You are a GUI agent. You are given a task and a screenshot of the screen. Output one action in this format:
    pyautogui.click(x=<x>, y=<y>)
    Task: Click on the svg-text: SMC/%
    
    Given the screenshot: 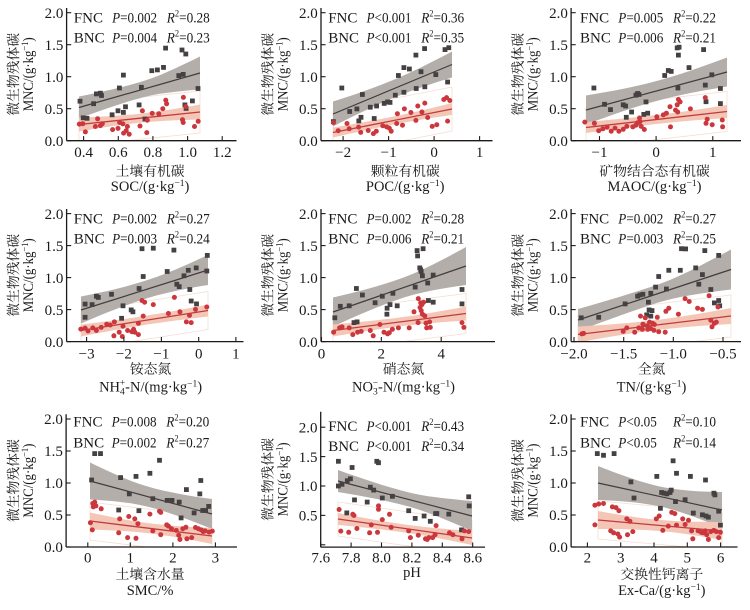 What is the action you would take?
    pyautogui.click(x=150, y=591)
    